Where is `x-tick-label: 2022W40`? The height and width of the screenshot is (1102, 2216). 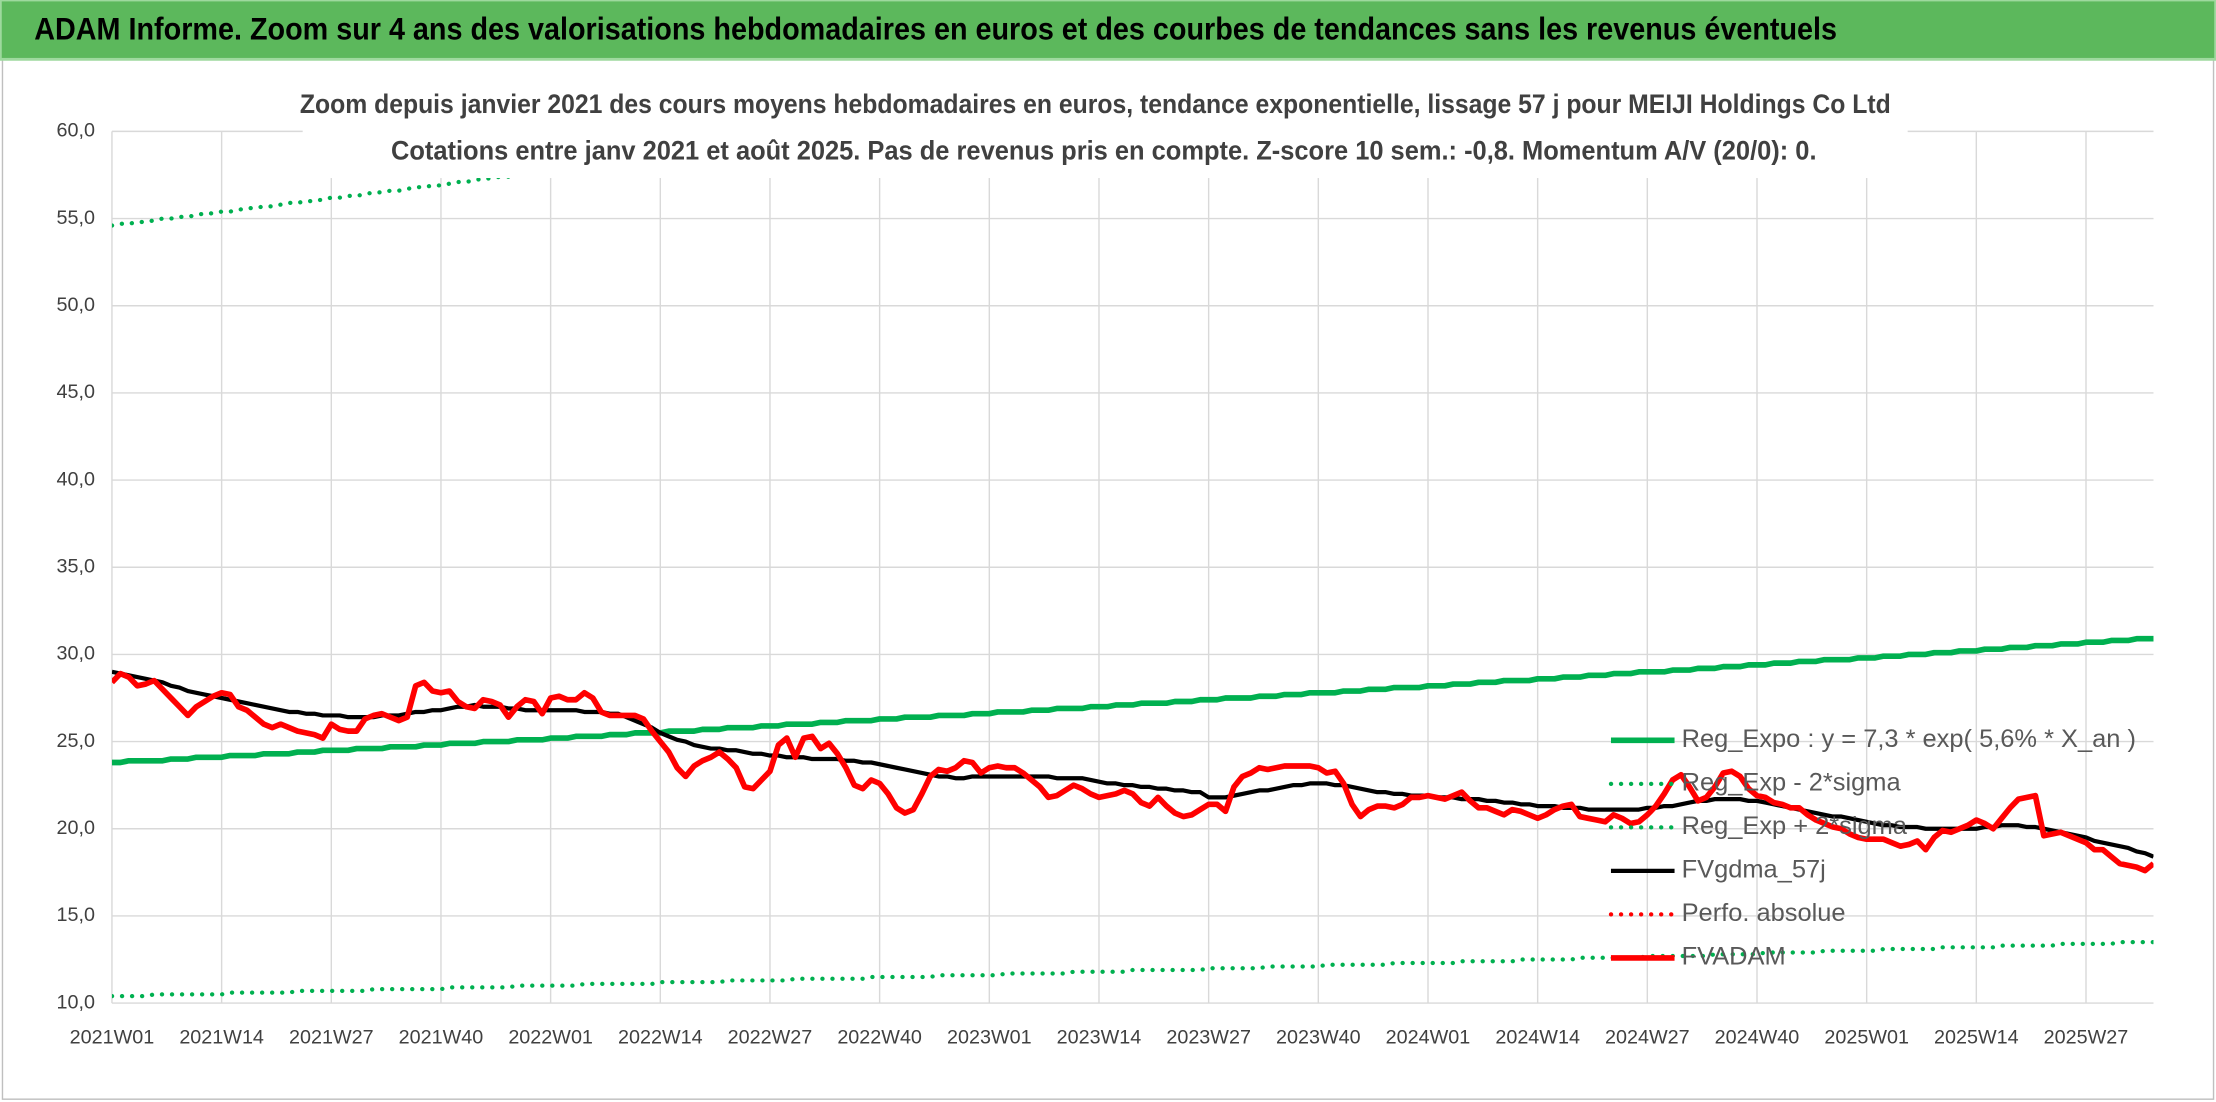 x-tick-label: 2022W40 is located at coordinates (879, 1038).